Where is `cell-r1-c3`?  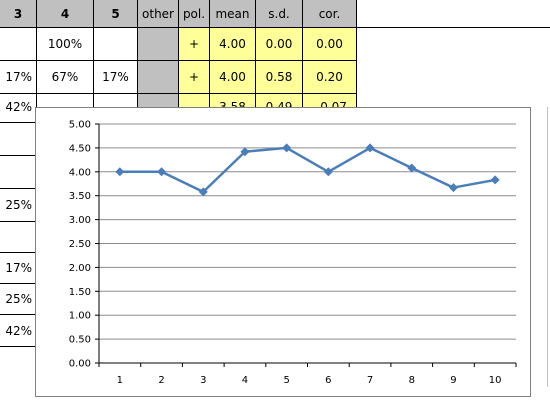 cell-r1-c3 is located at coordinates (18, 44).